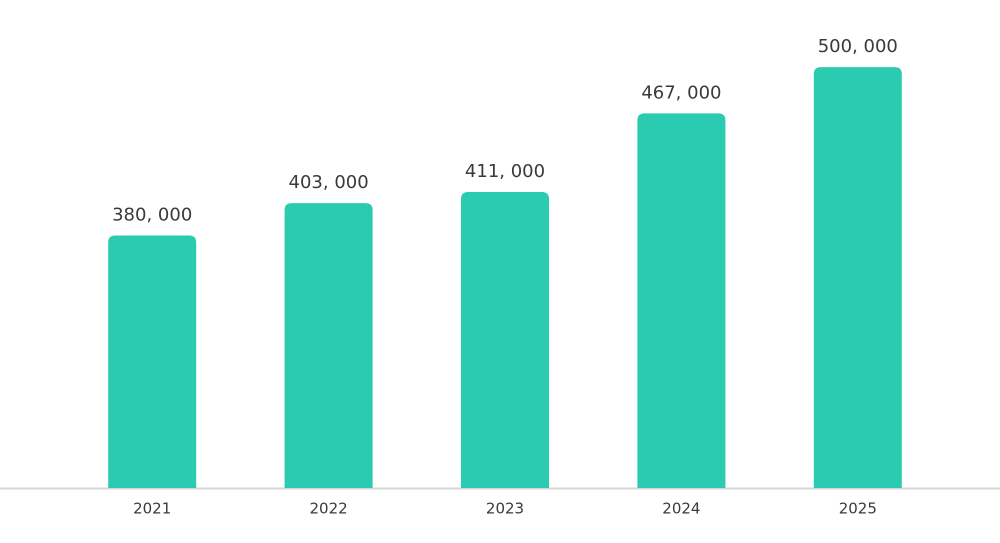 The width and height of the screenshot is (1000, 543). What do you see at coordinates (858, 46) in the screenshot?
I see `value-label: 500, 000` at bounding box center [858, 46].